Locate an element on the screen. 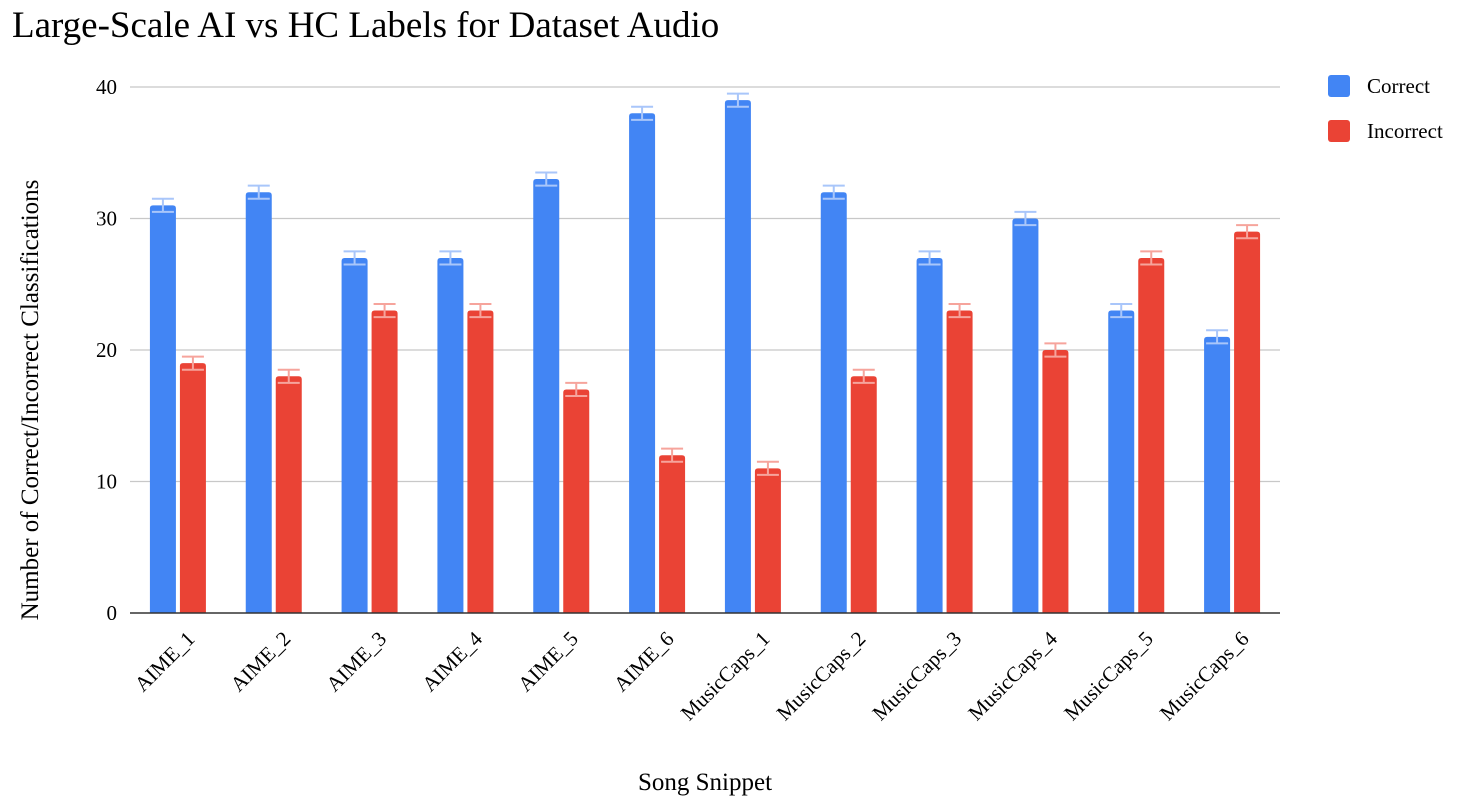 The height and width of the screenshot is (812, 1468). legend-item-correct: Correct is located at coordinates (1379, 86).